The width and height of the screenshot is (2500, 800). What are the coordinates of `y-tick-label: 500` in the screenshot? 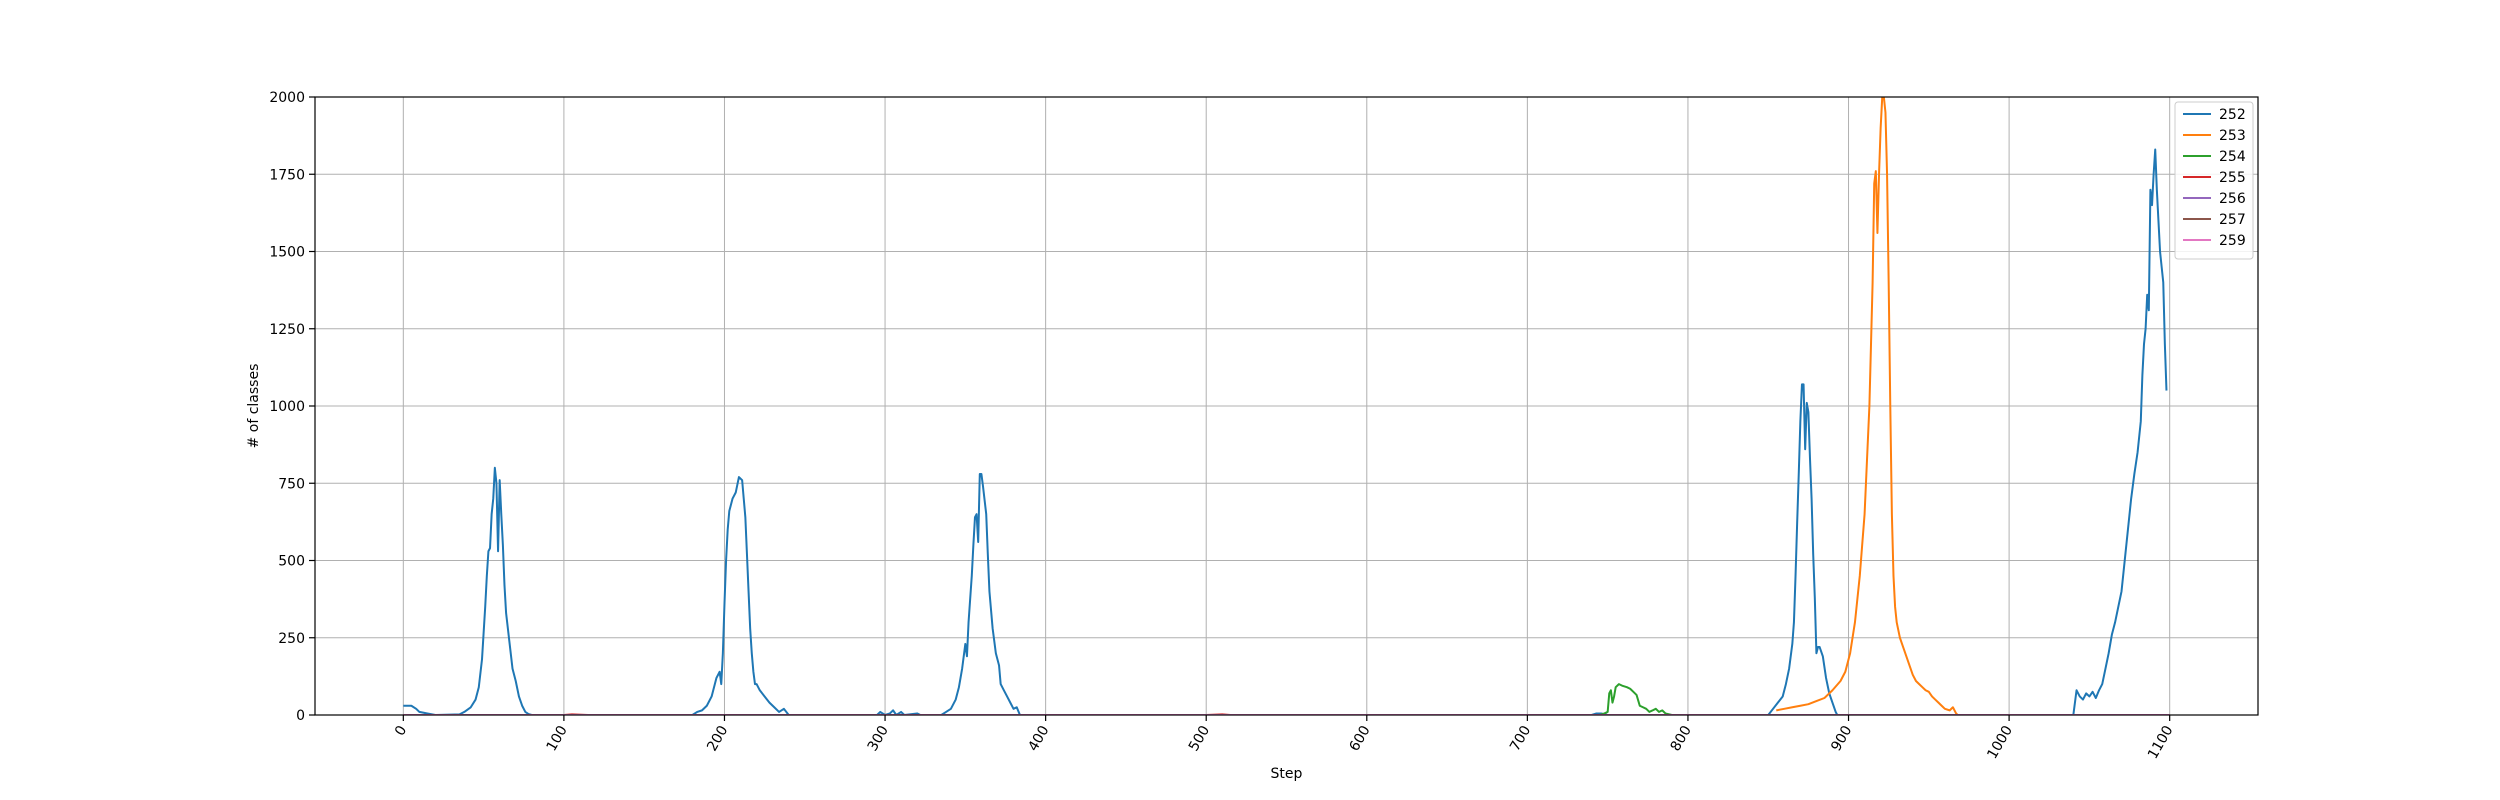 It's located at (291, 562).